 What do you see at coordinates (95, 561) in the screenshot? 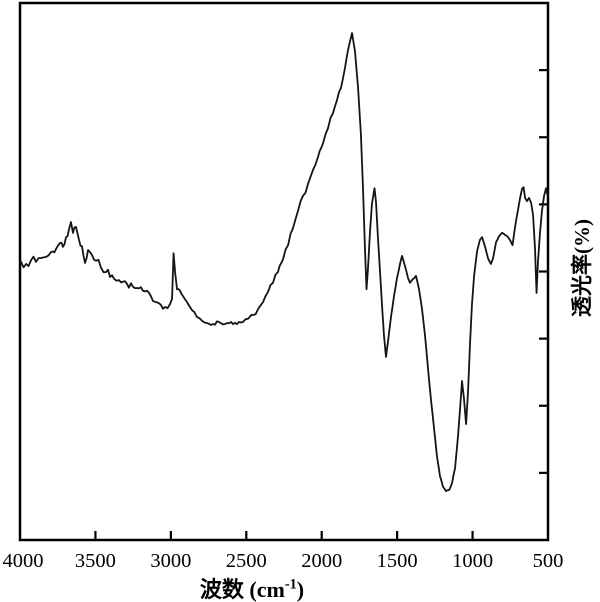
I see `x-tick-label-3500: 3500` at bounding box center [95, 561].